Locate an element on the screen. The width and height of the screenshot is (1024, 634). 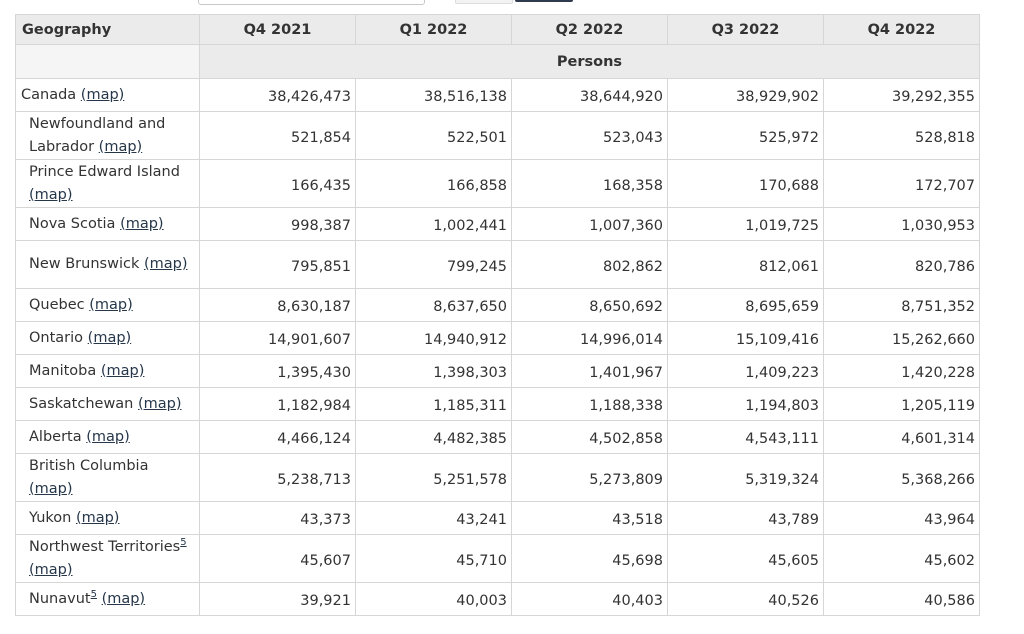
value-cell: 8,650,692 is located at coordinates (589, 305).